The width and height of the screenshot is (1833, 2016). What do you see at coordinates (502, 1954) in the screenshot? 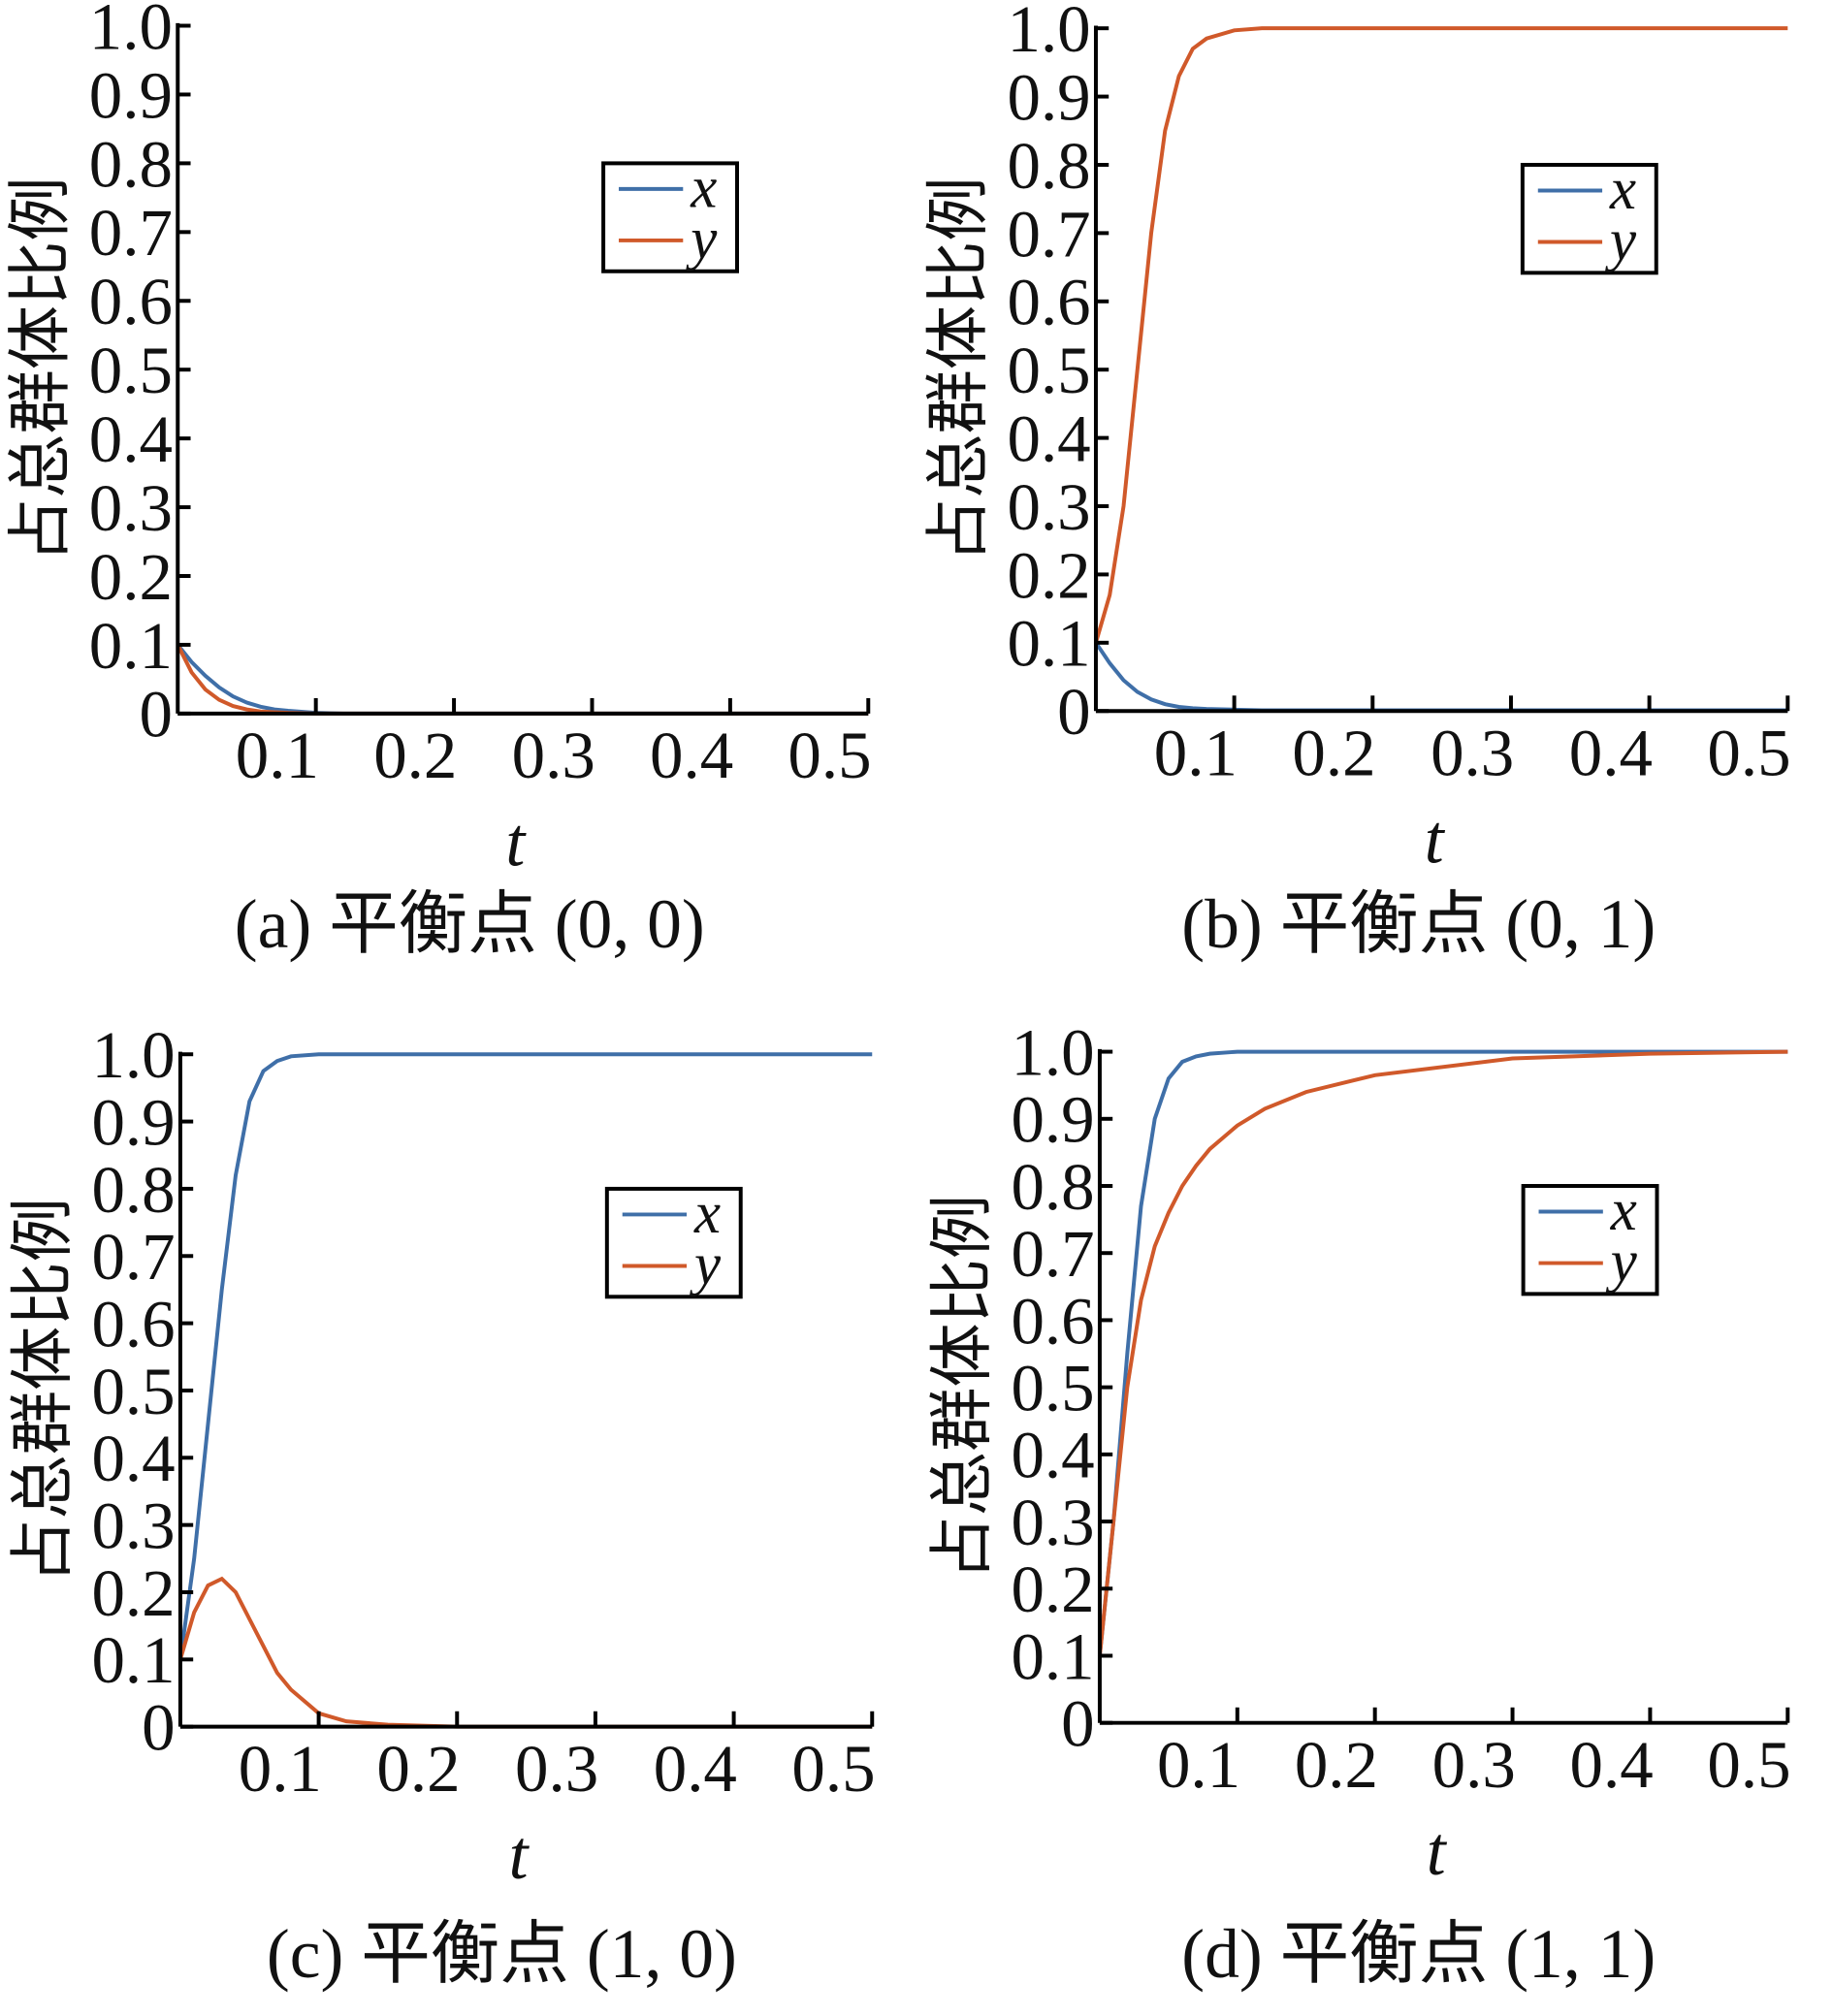
I see `caption: (c) 平衡点 (1, 0)` at bounding box center [502, 1954].